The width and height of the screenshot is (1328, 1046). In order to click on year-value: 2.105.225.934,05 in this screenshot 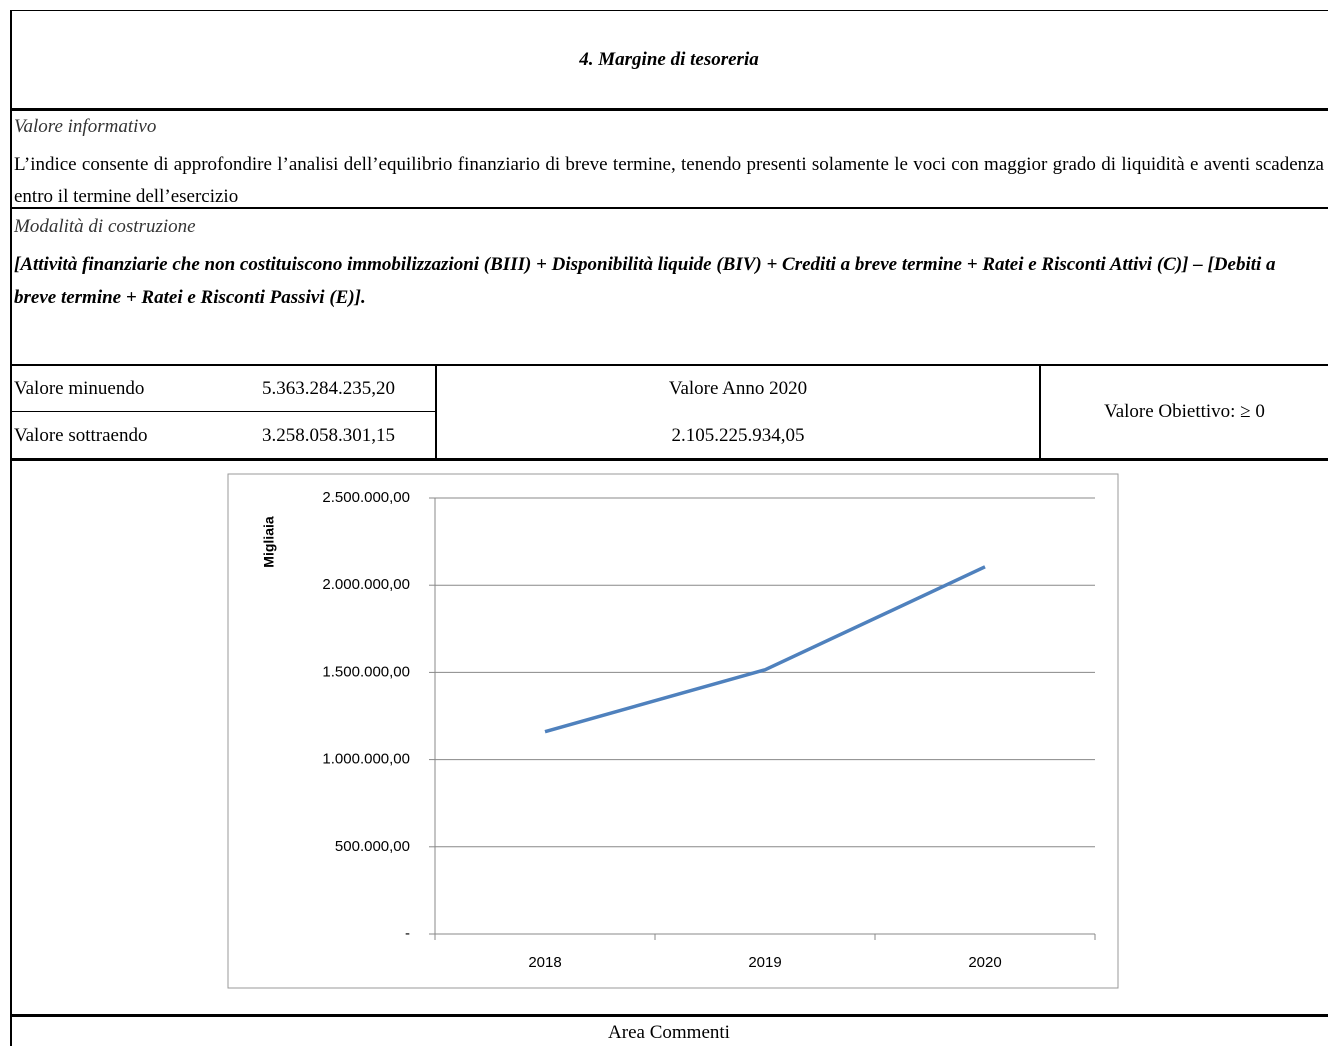, I will do `click(738, 435)`.